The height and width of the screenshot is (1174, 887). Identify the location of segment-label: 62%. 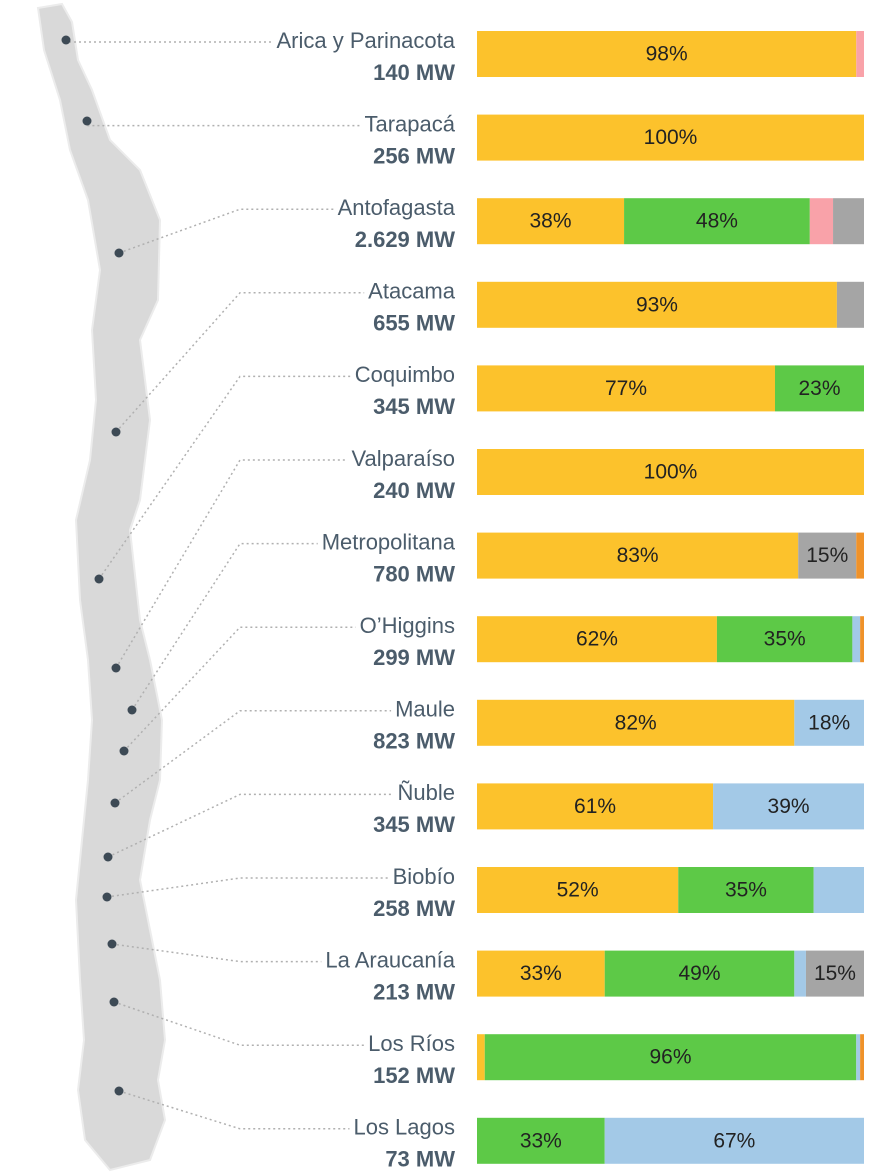
(597, 639).